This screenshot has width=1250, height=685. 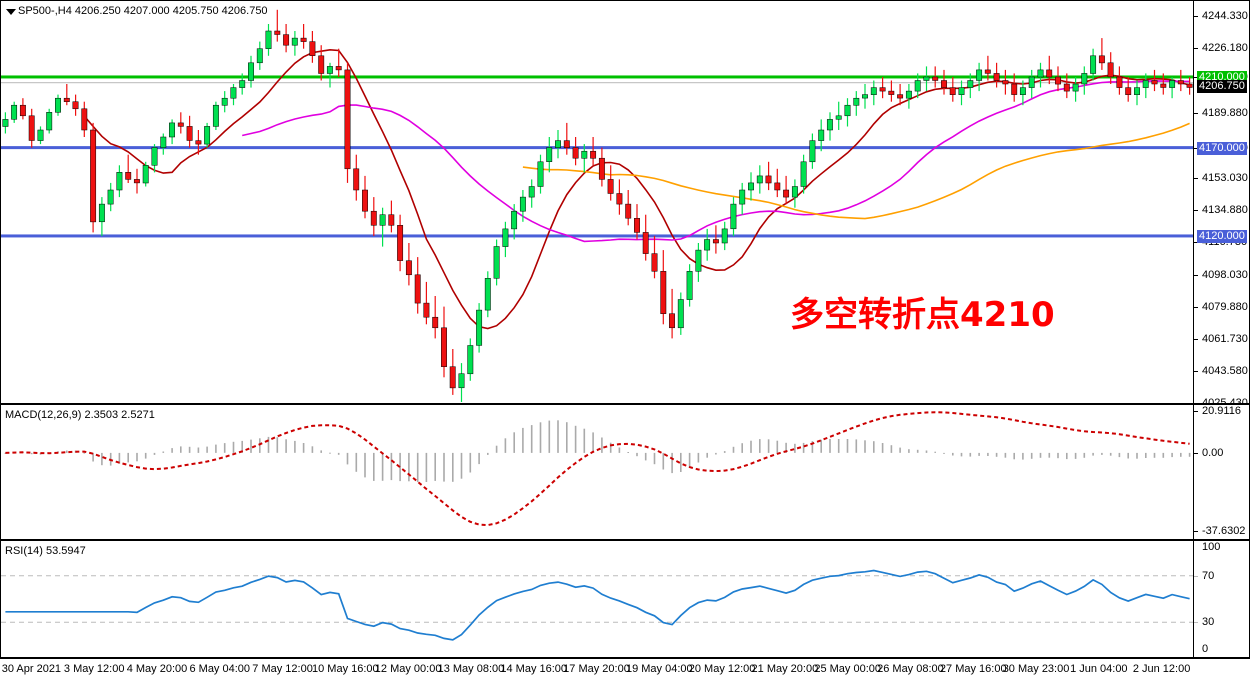 I want to click on time-axis-label: 19 May 04:00, so click(x=659, y=669).